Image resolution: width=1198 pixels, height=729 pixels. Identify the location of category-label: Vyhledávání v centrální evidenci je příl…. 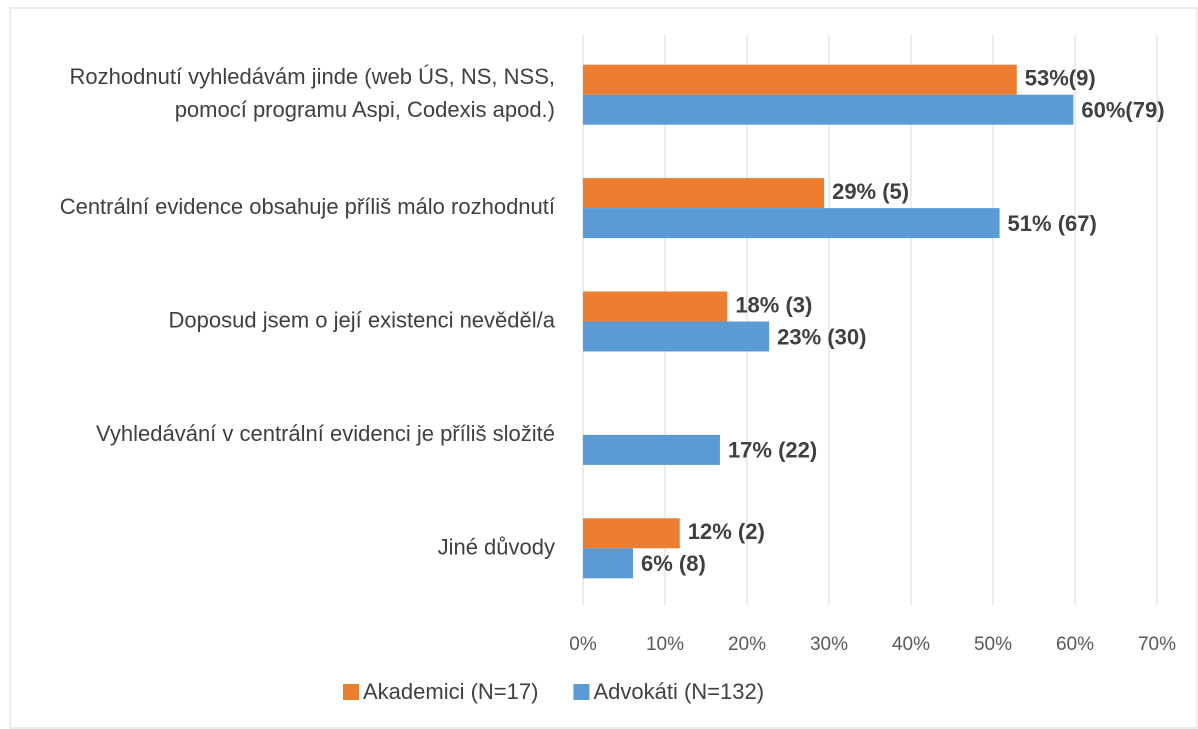
(325, 433).